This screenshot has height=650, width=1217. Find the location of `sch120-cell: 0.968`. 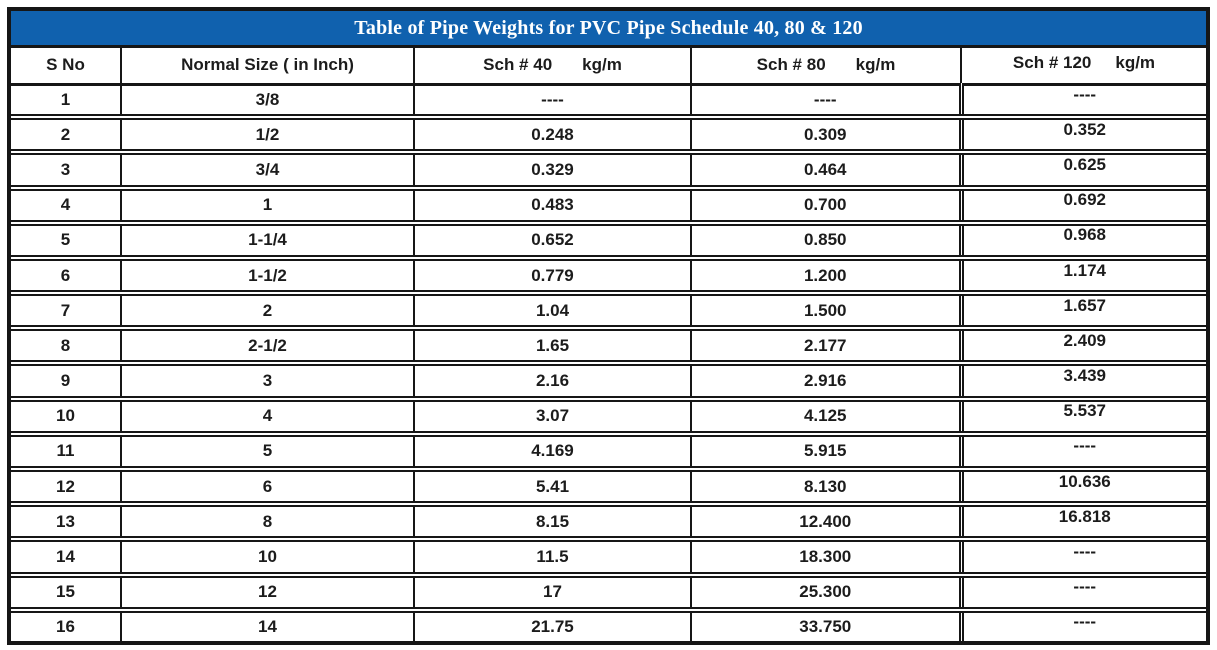

sch120-cell: 0.968 is located at coordinates (1082, 241).